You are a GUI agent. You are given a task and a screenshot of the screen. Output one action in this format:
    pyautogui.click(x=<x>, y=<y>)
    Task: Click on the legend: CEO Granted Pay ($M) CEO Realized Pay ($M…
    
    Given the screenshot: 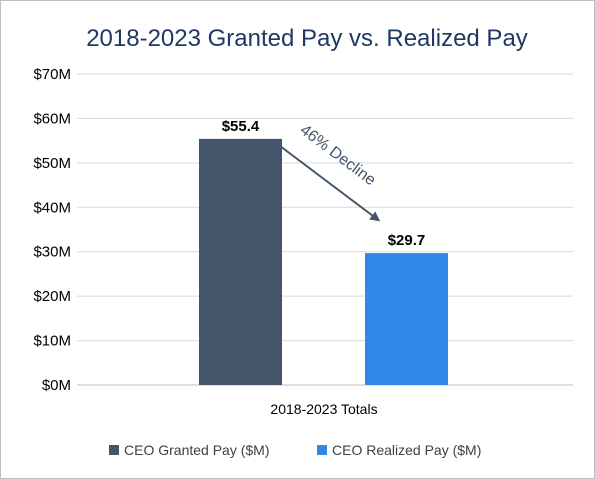 What is the action you would take?
    pyautogui.click(x=295, y=450)
    